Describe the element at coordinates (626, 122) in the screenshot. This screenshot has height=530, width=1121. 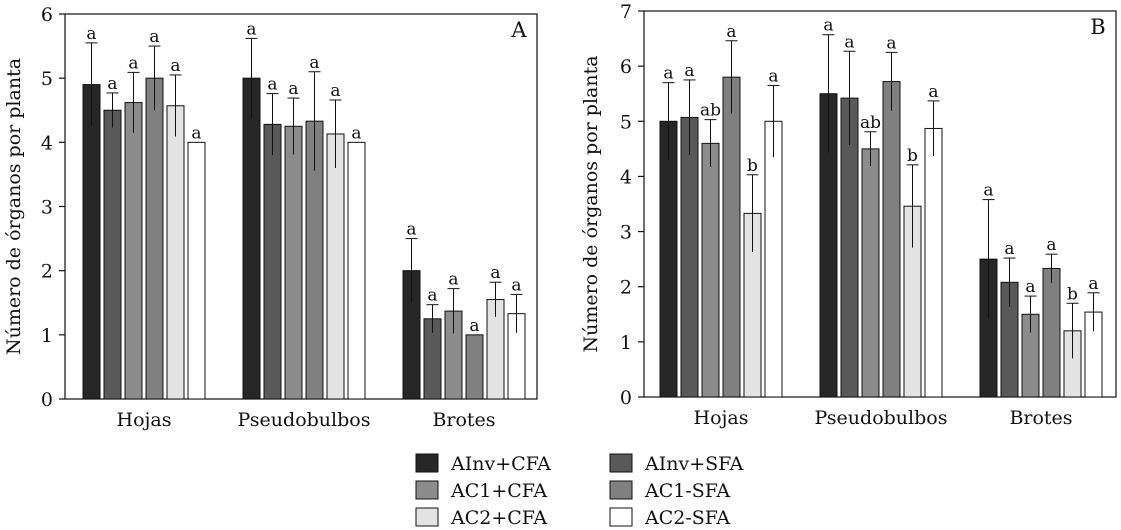
I see `panel-b-y-tick-label: 5` at that location.